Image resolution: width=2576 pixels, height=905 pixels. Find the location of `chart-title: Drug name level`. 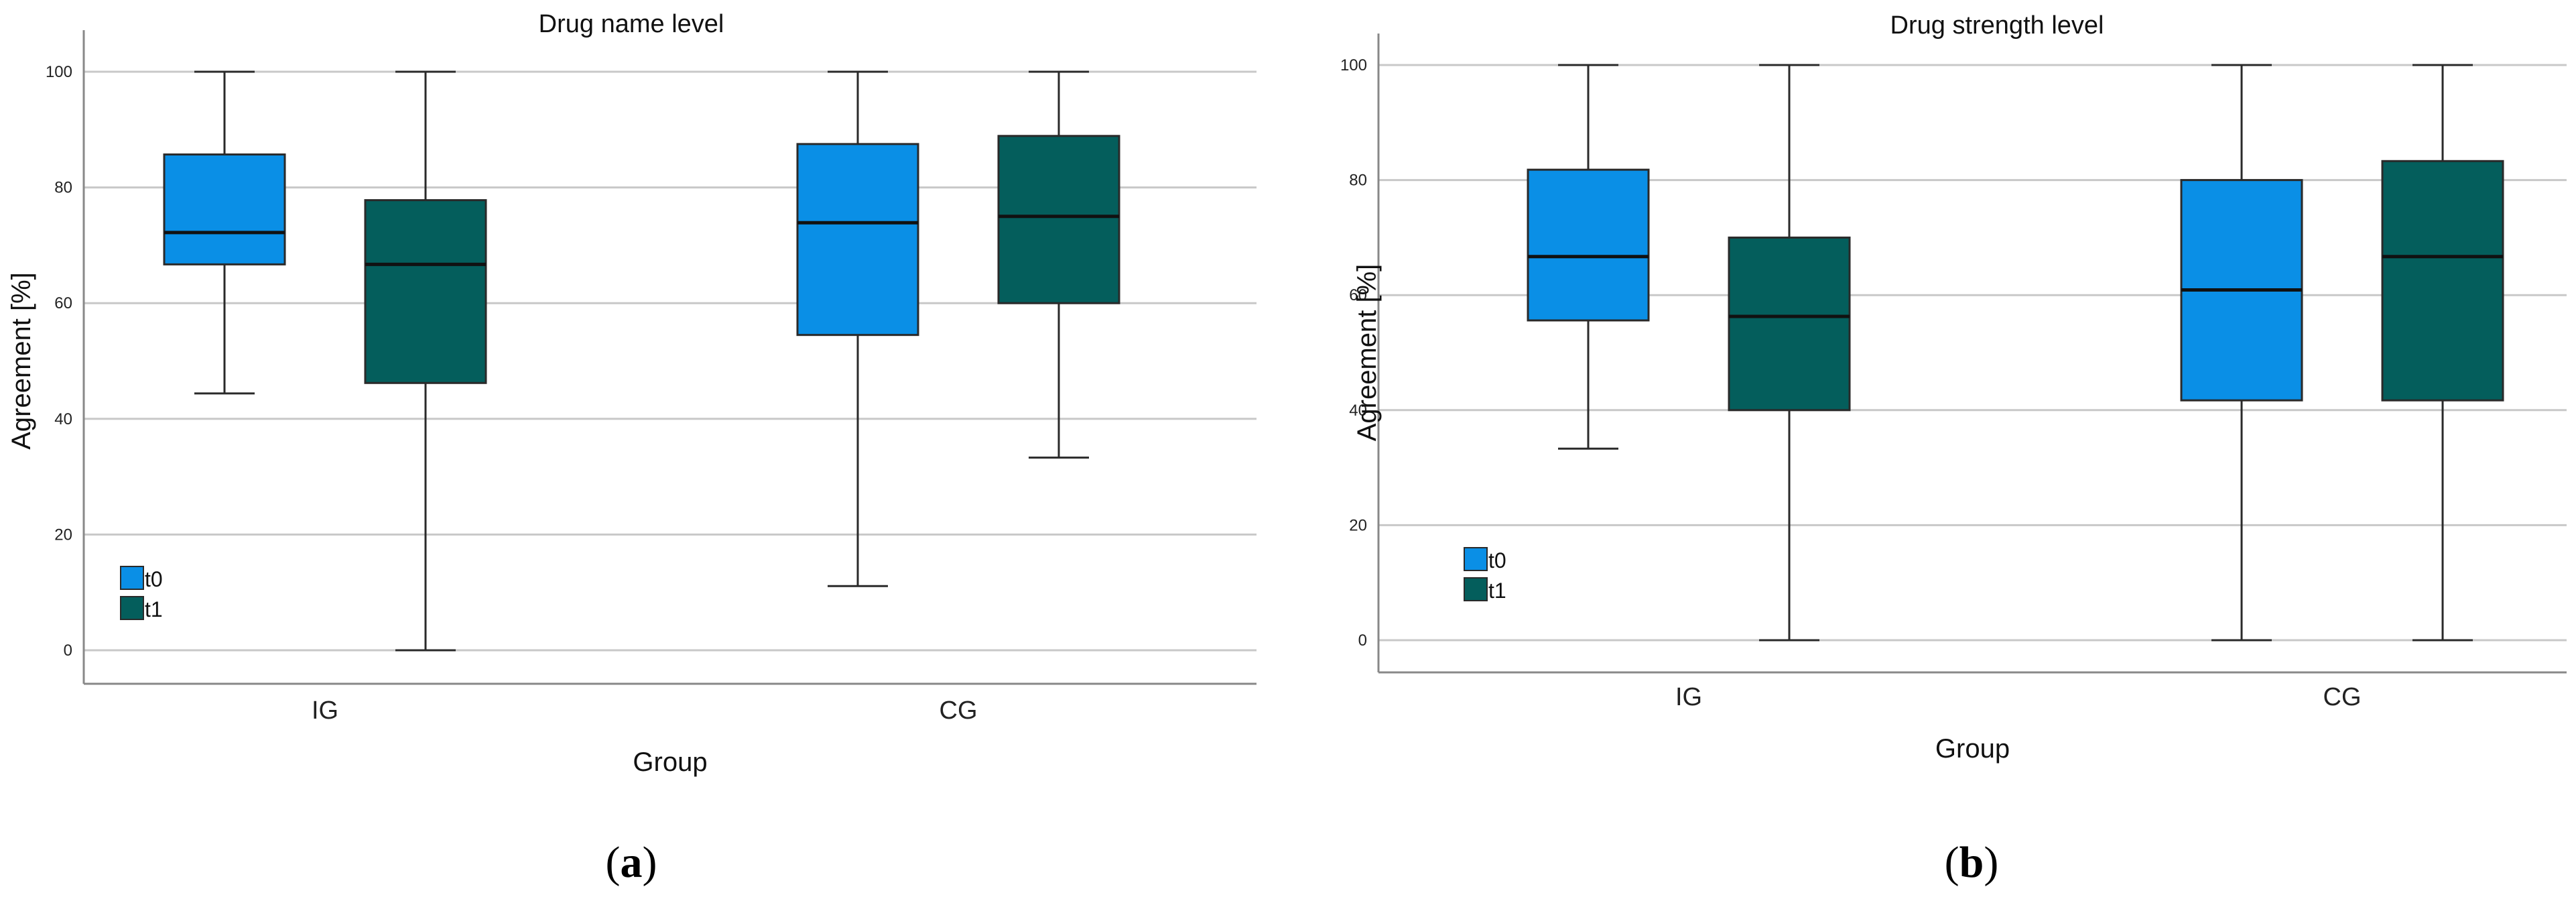

chart-title: Drug name level is located at coordinates (631, 24).